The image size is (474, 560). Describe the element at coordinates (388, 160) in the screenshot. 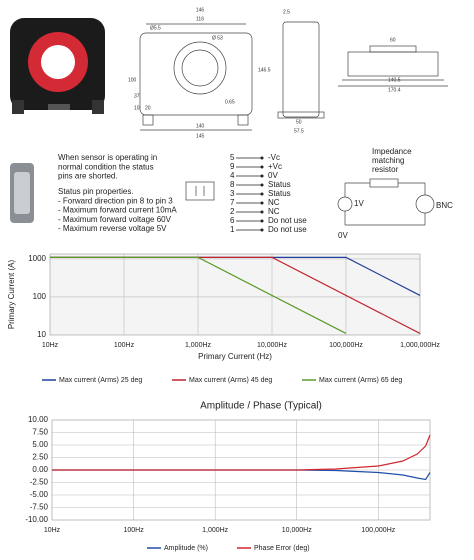

I see `circuit-title: matching` at that location.